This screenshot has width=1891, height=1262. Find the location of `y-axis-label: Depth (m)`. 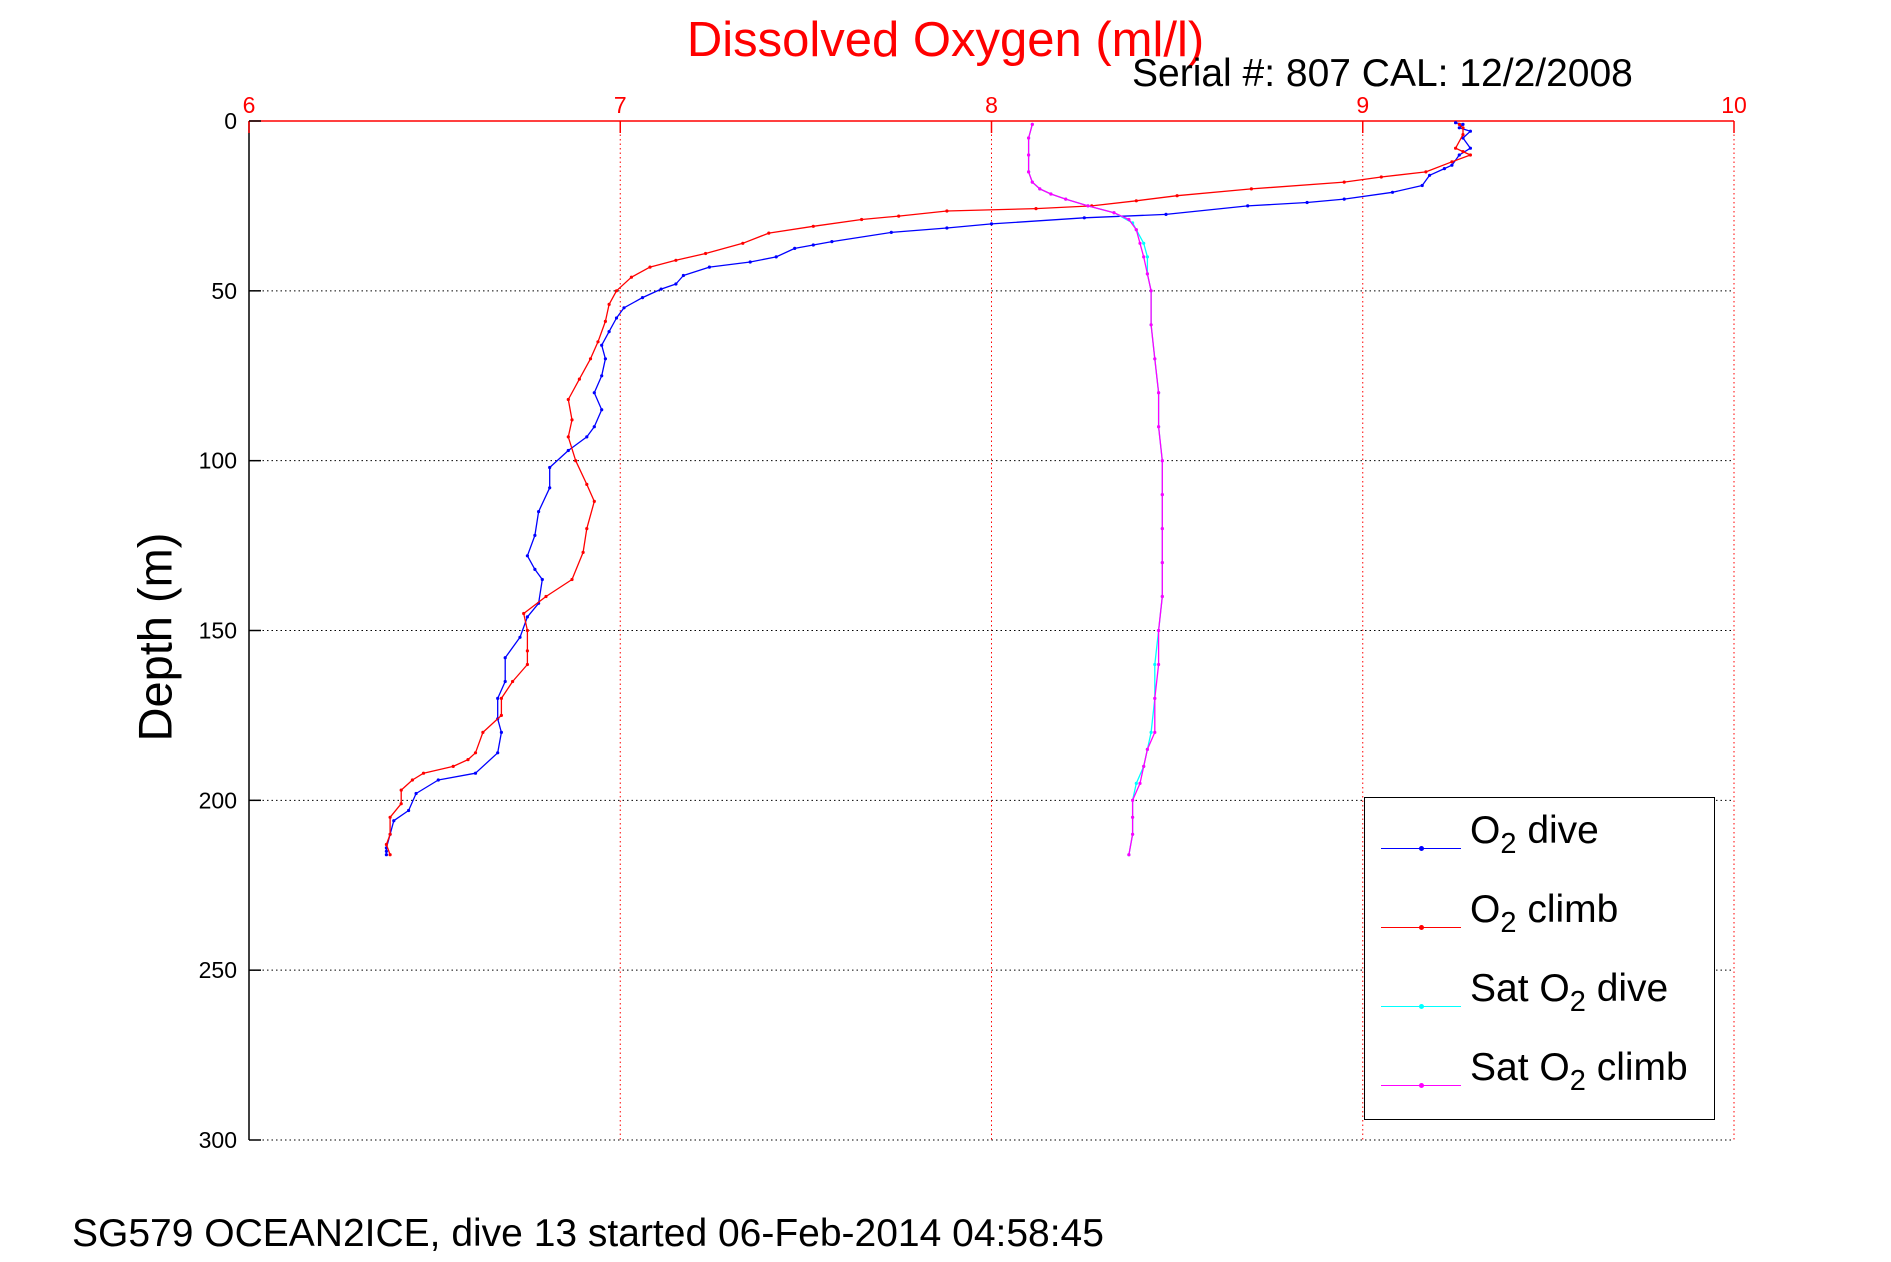

y-axis-label: Depth (m) is located at coordinates (155, 637).